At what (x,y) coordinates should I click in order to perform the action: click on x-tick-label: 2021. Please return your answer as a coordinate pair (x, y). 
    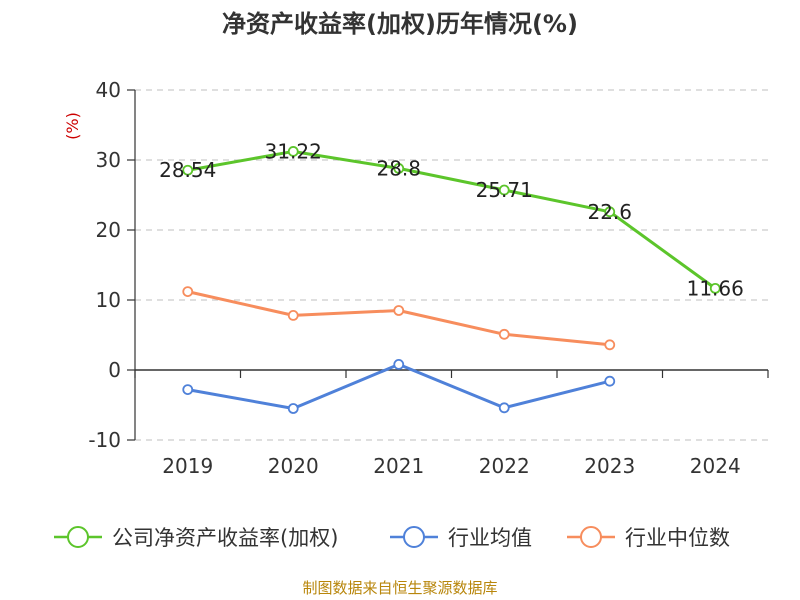
    Looking at the image, I should click on (398, 466).